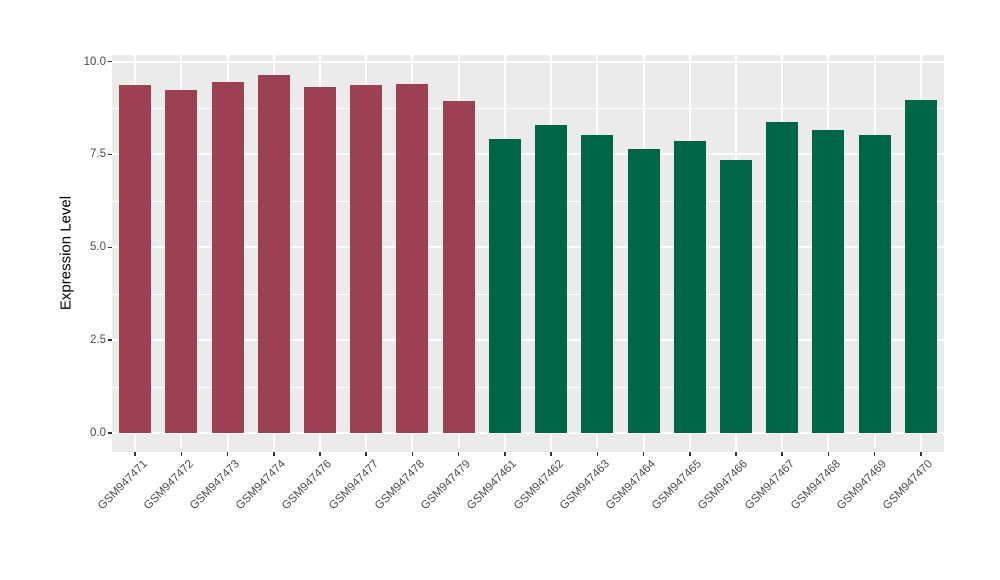  What do you see at coordinates (689, 287) in the screenshot?
I see `bar-GSM947465` at bounding box center [689, 287].